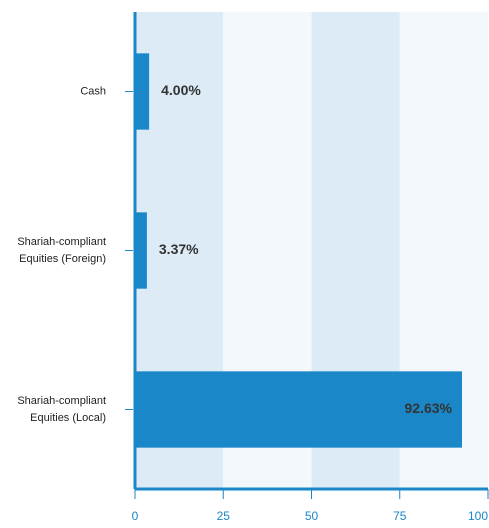 This screenshot has height=528, width=489. What do you see at coordinates (135, 516) in the screenshot?
I see `x-tick-label: 0` at bounding box center [135, 516].